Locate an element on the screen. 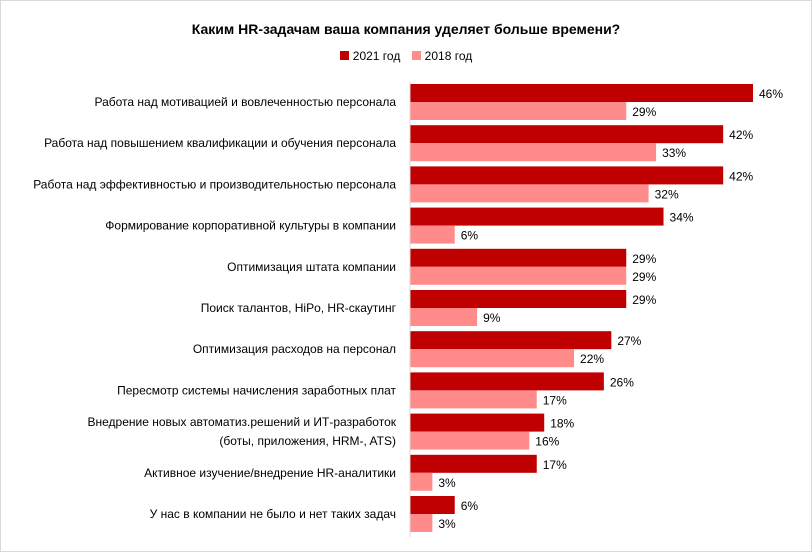 The height and width of the screenshot is (552, 812). data-label: 18% is located at coordinates (562, 424).